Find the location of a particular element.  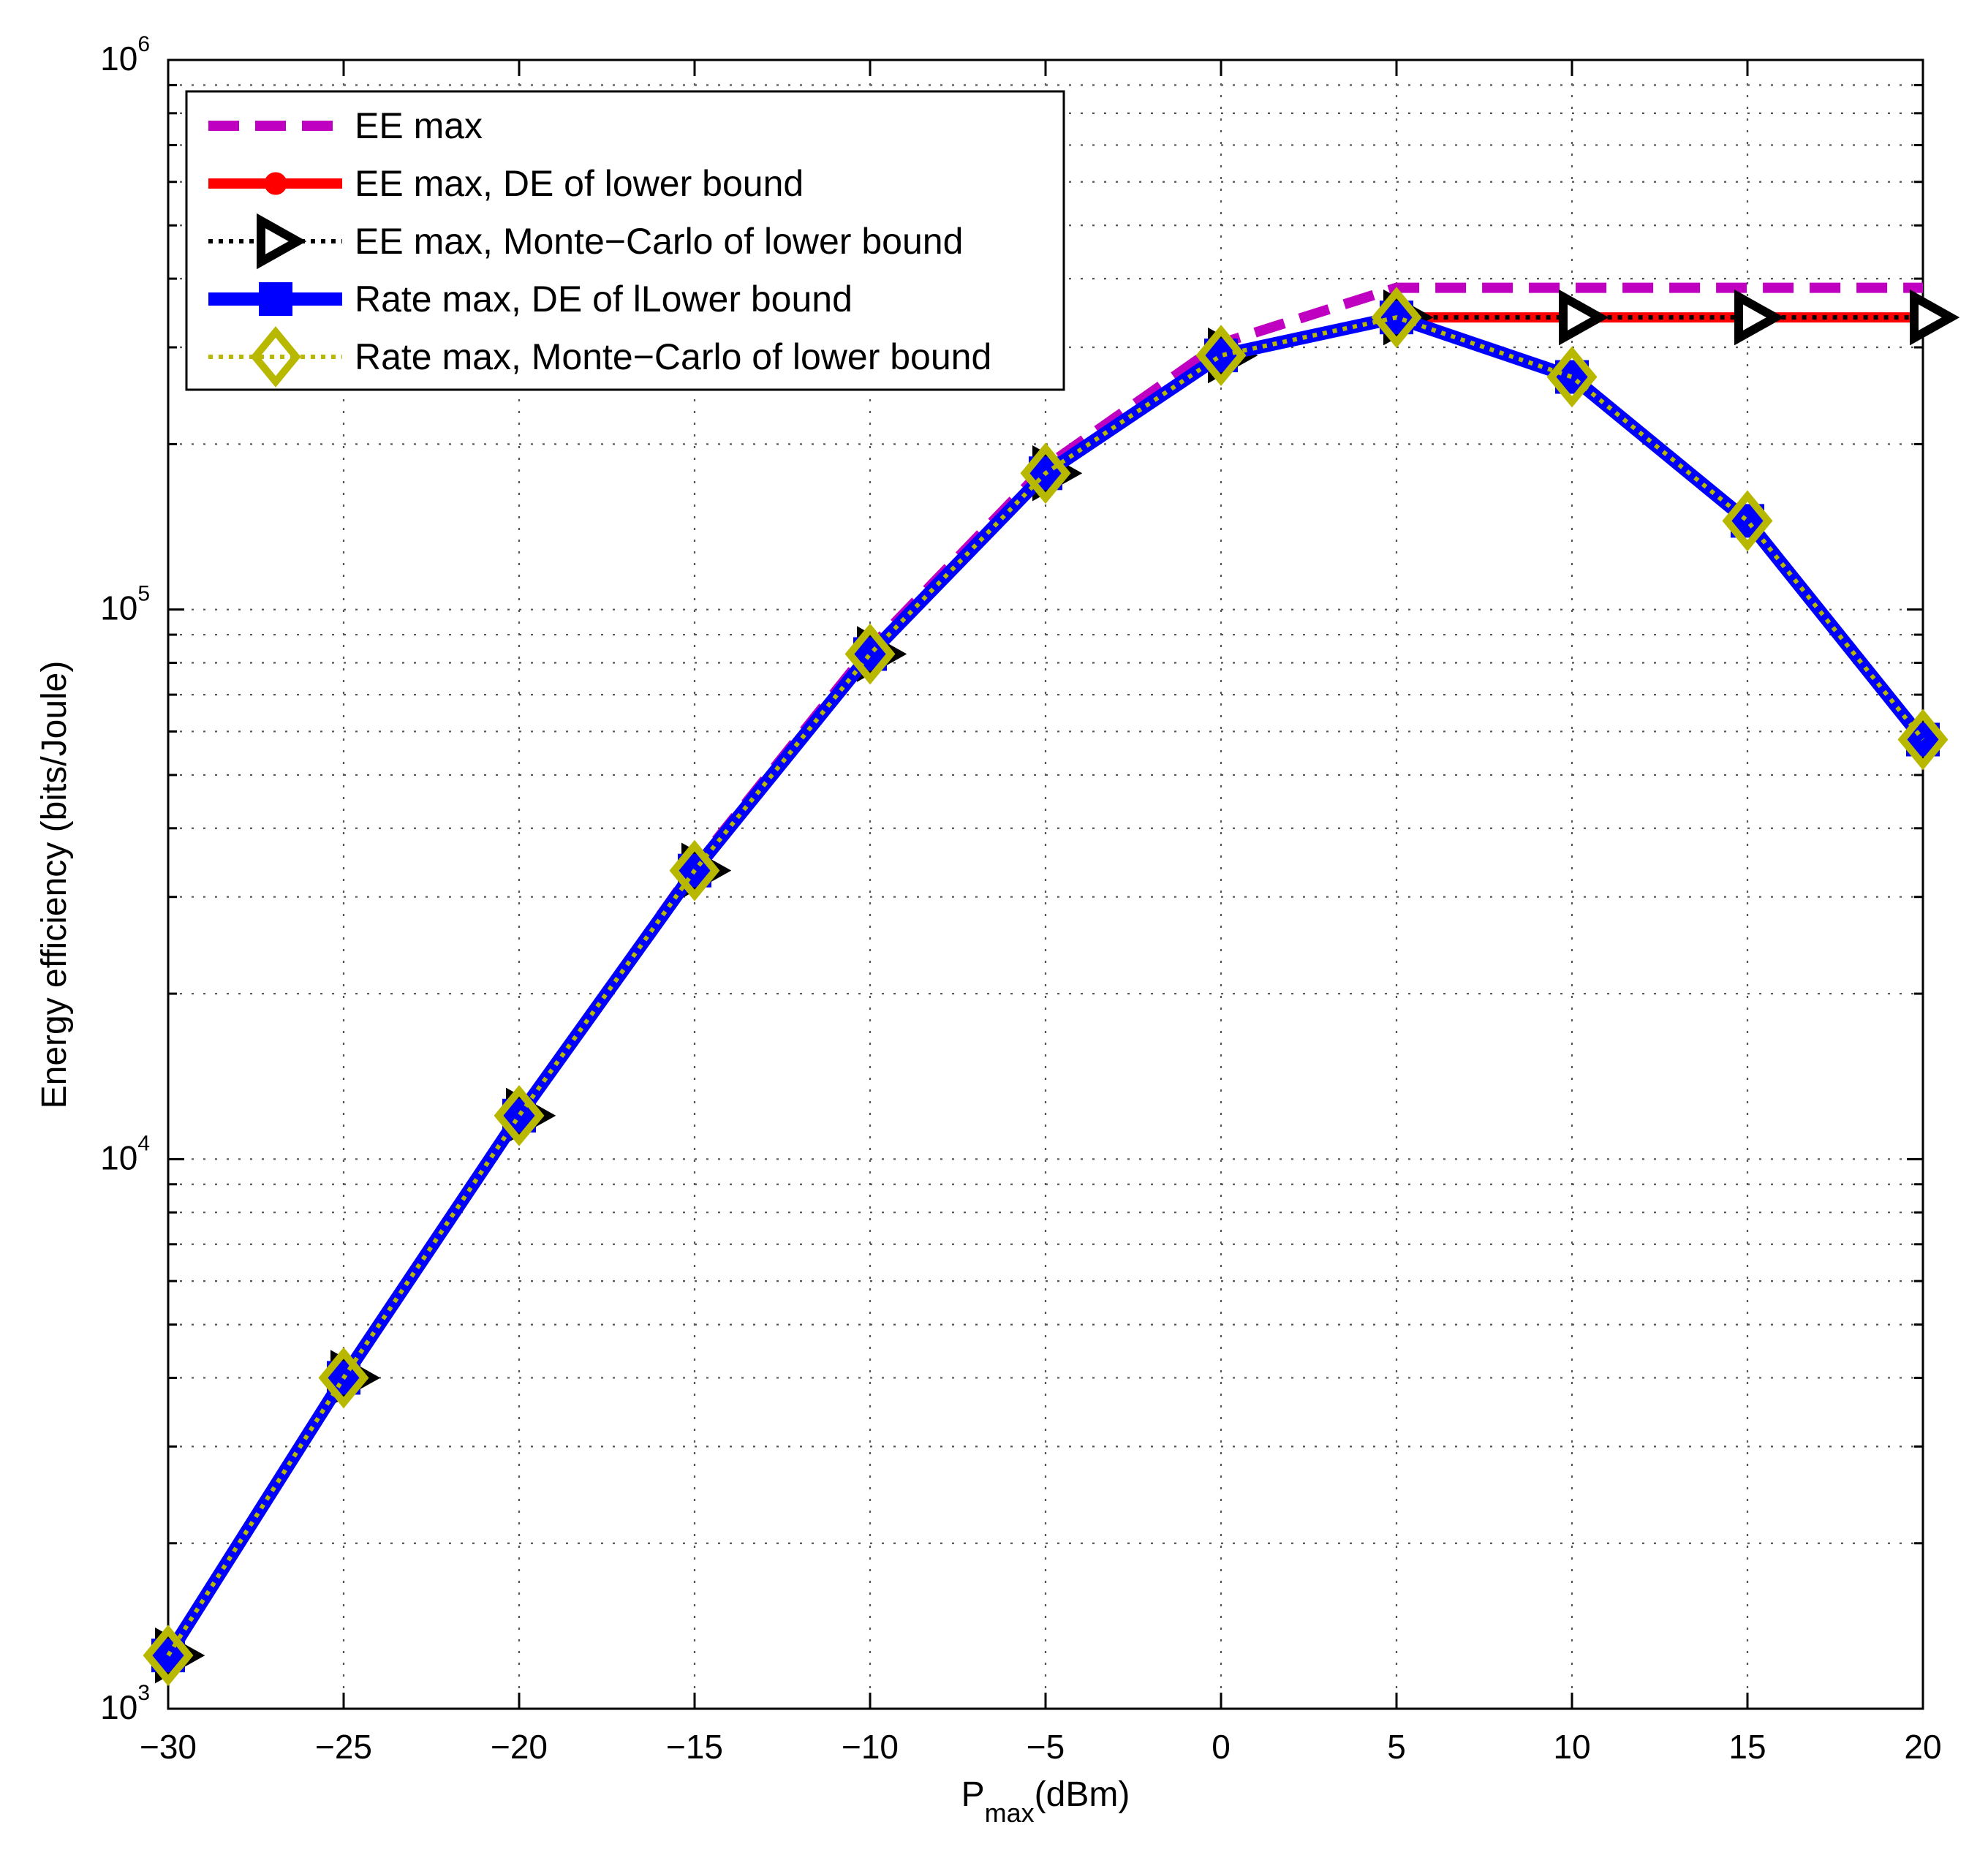

x-tick-label: 5 is located at coordinates (1396, 1747).